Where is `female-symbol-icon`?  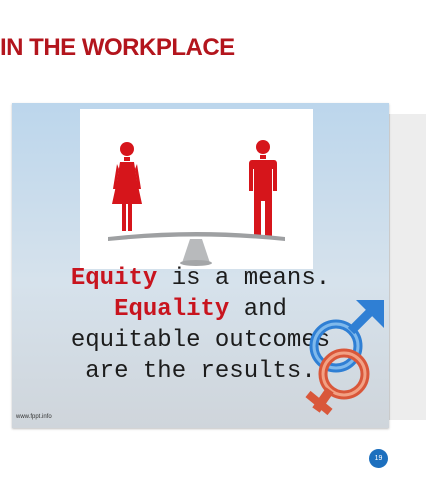
female-symbol-icon is located at coordinates (337, 382).